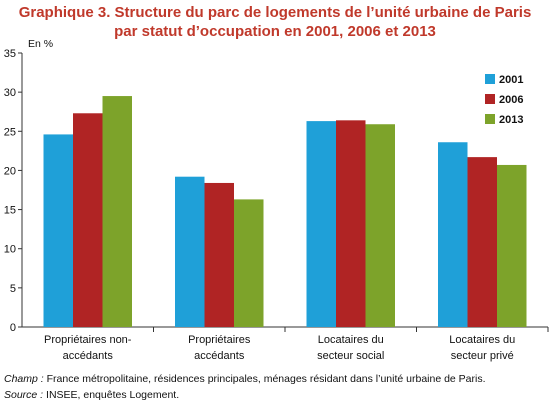  Describe the element at coordinates (350, 356) in the screenshot. I see `x-tick-label: secteur social` at that location.